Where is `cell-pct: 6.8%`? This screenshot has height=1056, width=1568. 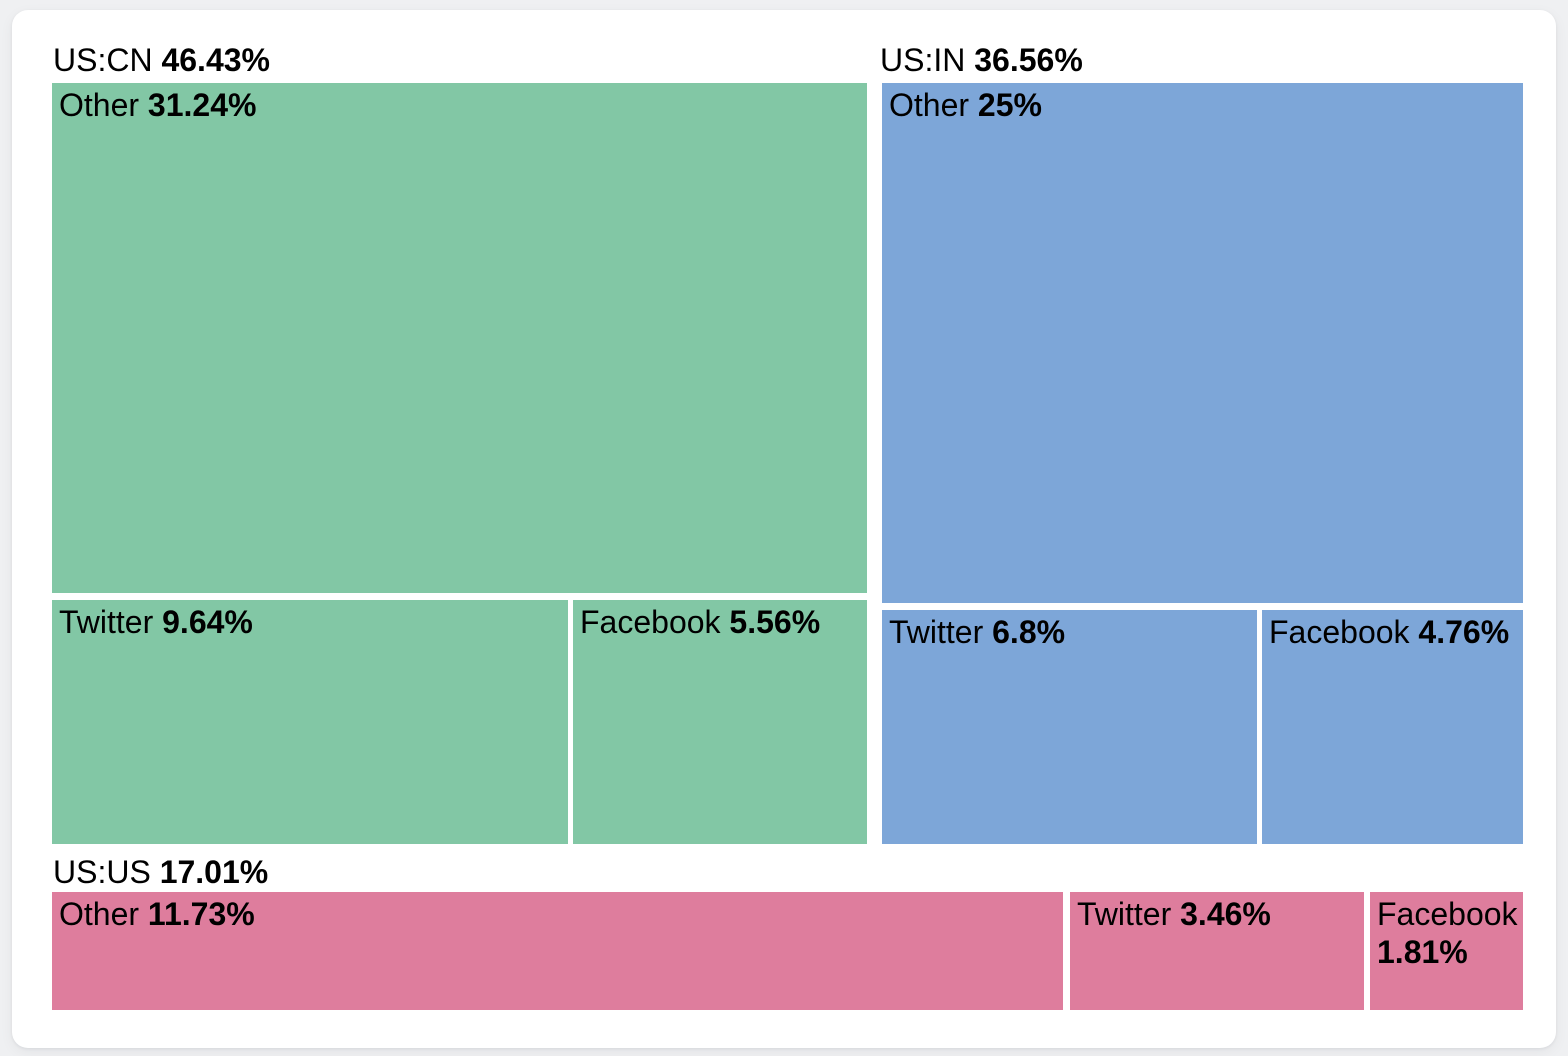
cell-pct: 6.8% is located at coordinates (1029, 632).